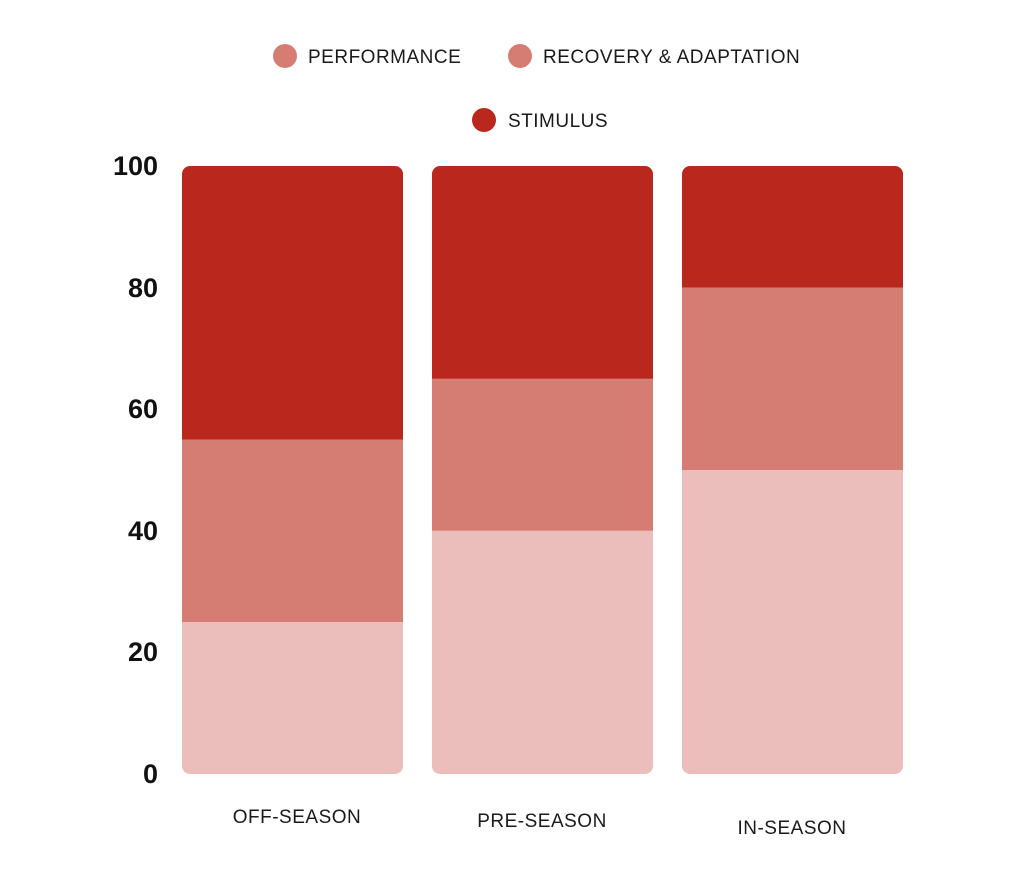 The image size is (1024, 883). What do you see at coordinates (143, 652) in the screenshot?
I see `y-tick-label: 20` at bounding box center [143, 652].